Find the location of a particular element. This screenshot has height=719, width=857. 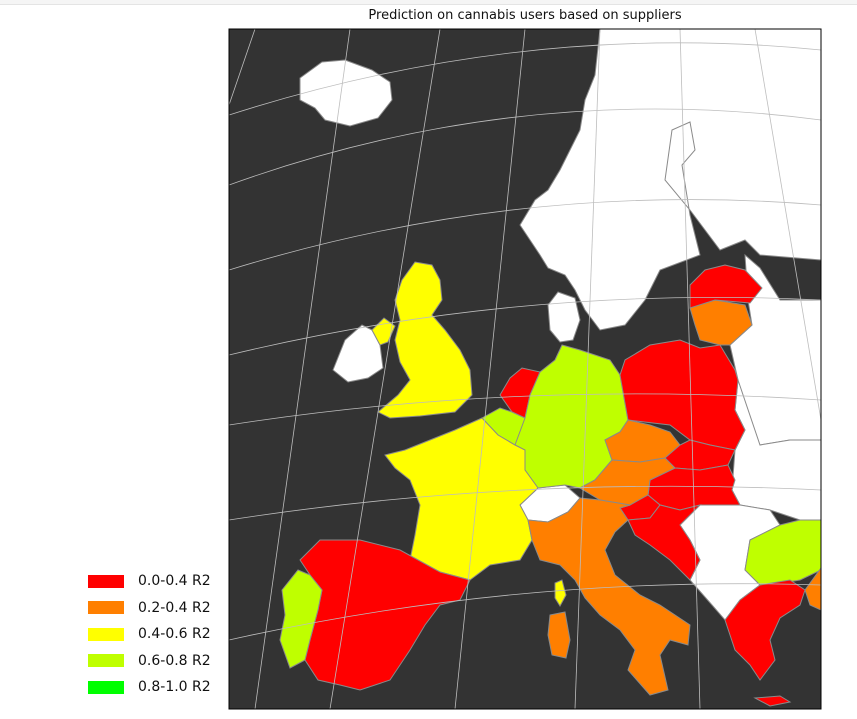

legend-item: 0.0-0.4 R2 is located at coordinates (149, 581).